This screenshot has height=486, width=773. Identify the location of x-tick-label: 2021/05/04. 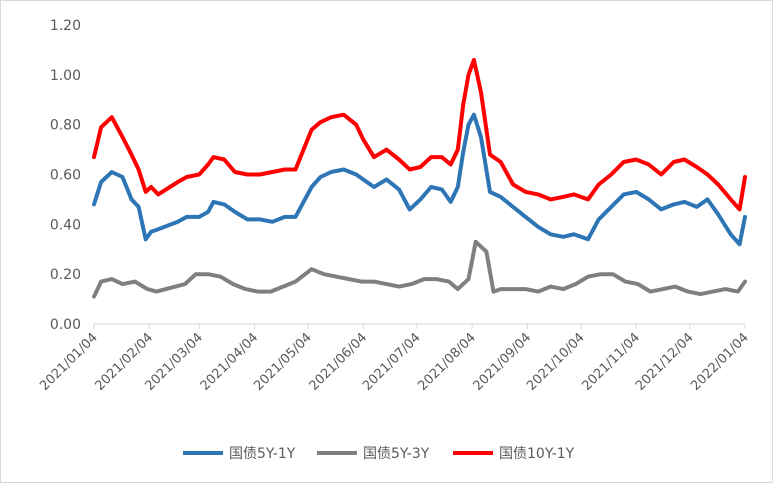
(283, 362).